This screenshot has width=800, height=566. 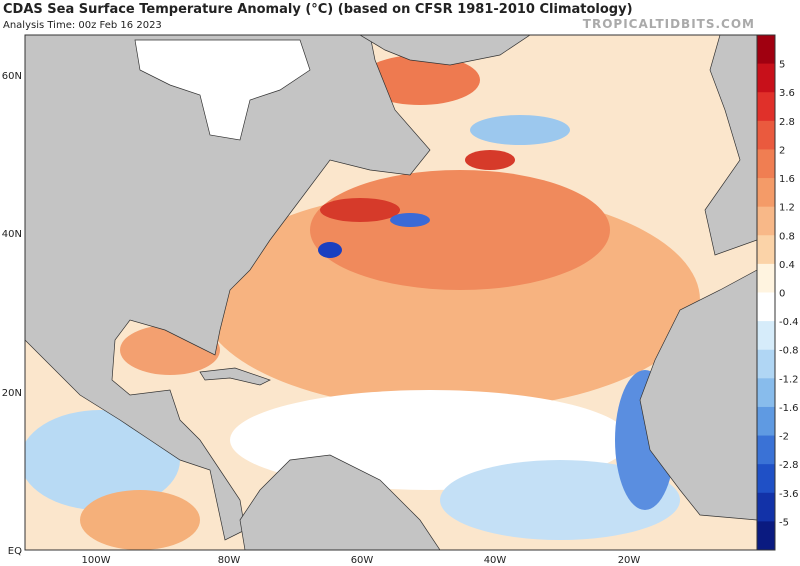 I want to click on colorbar-label: -1.2, so click(x=789, y=379).